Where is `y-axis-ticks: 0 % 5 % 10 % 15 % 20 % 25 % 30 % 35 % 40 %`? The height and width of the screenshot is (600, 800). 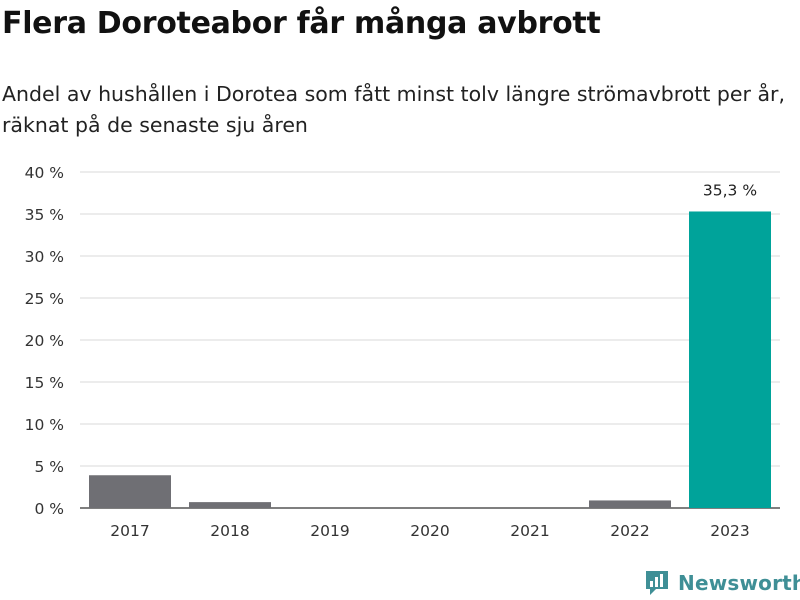 y-axis-ticks: 0 % 5 % 10 % 15 % 20 % 25 % 30 % 35 % 40 % is located at coordinates (44, 341).